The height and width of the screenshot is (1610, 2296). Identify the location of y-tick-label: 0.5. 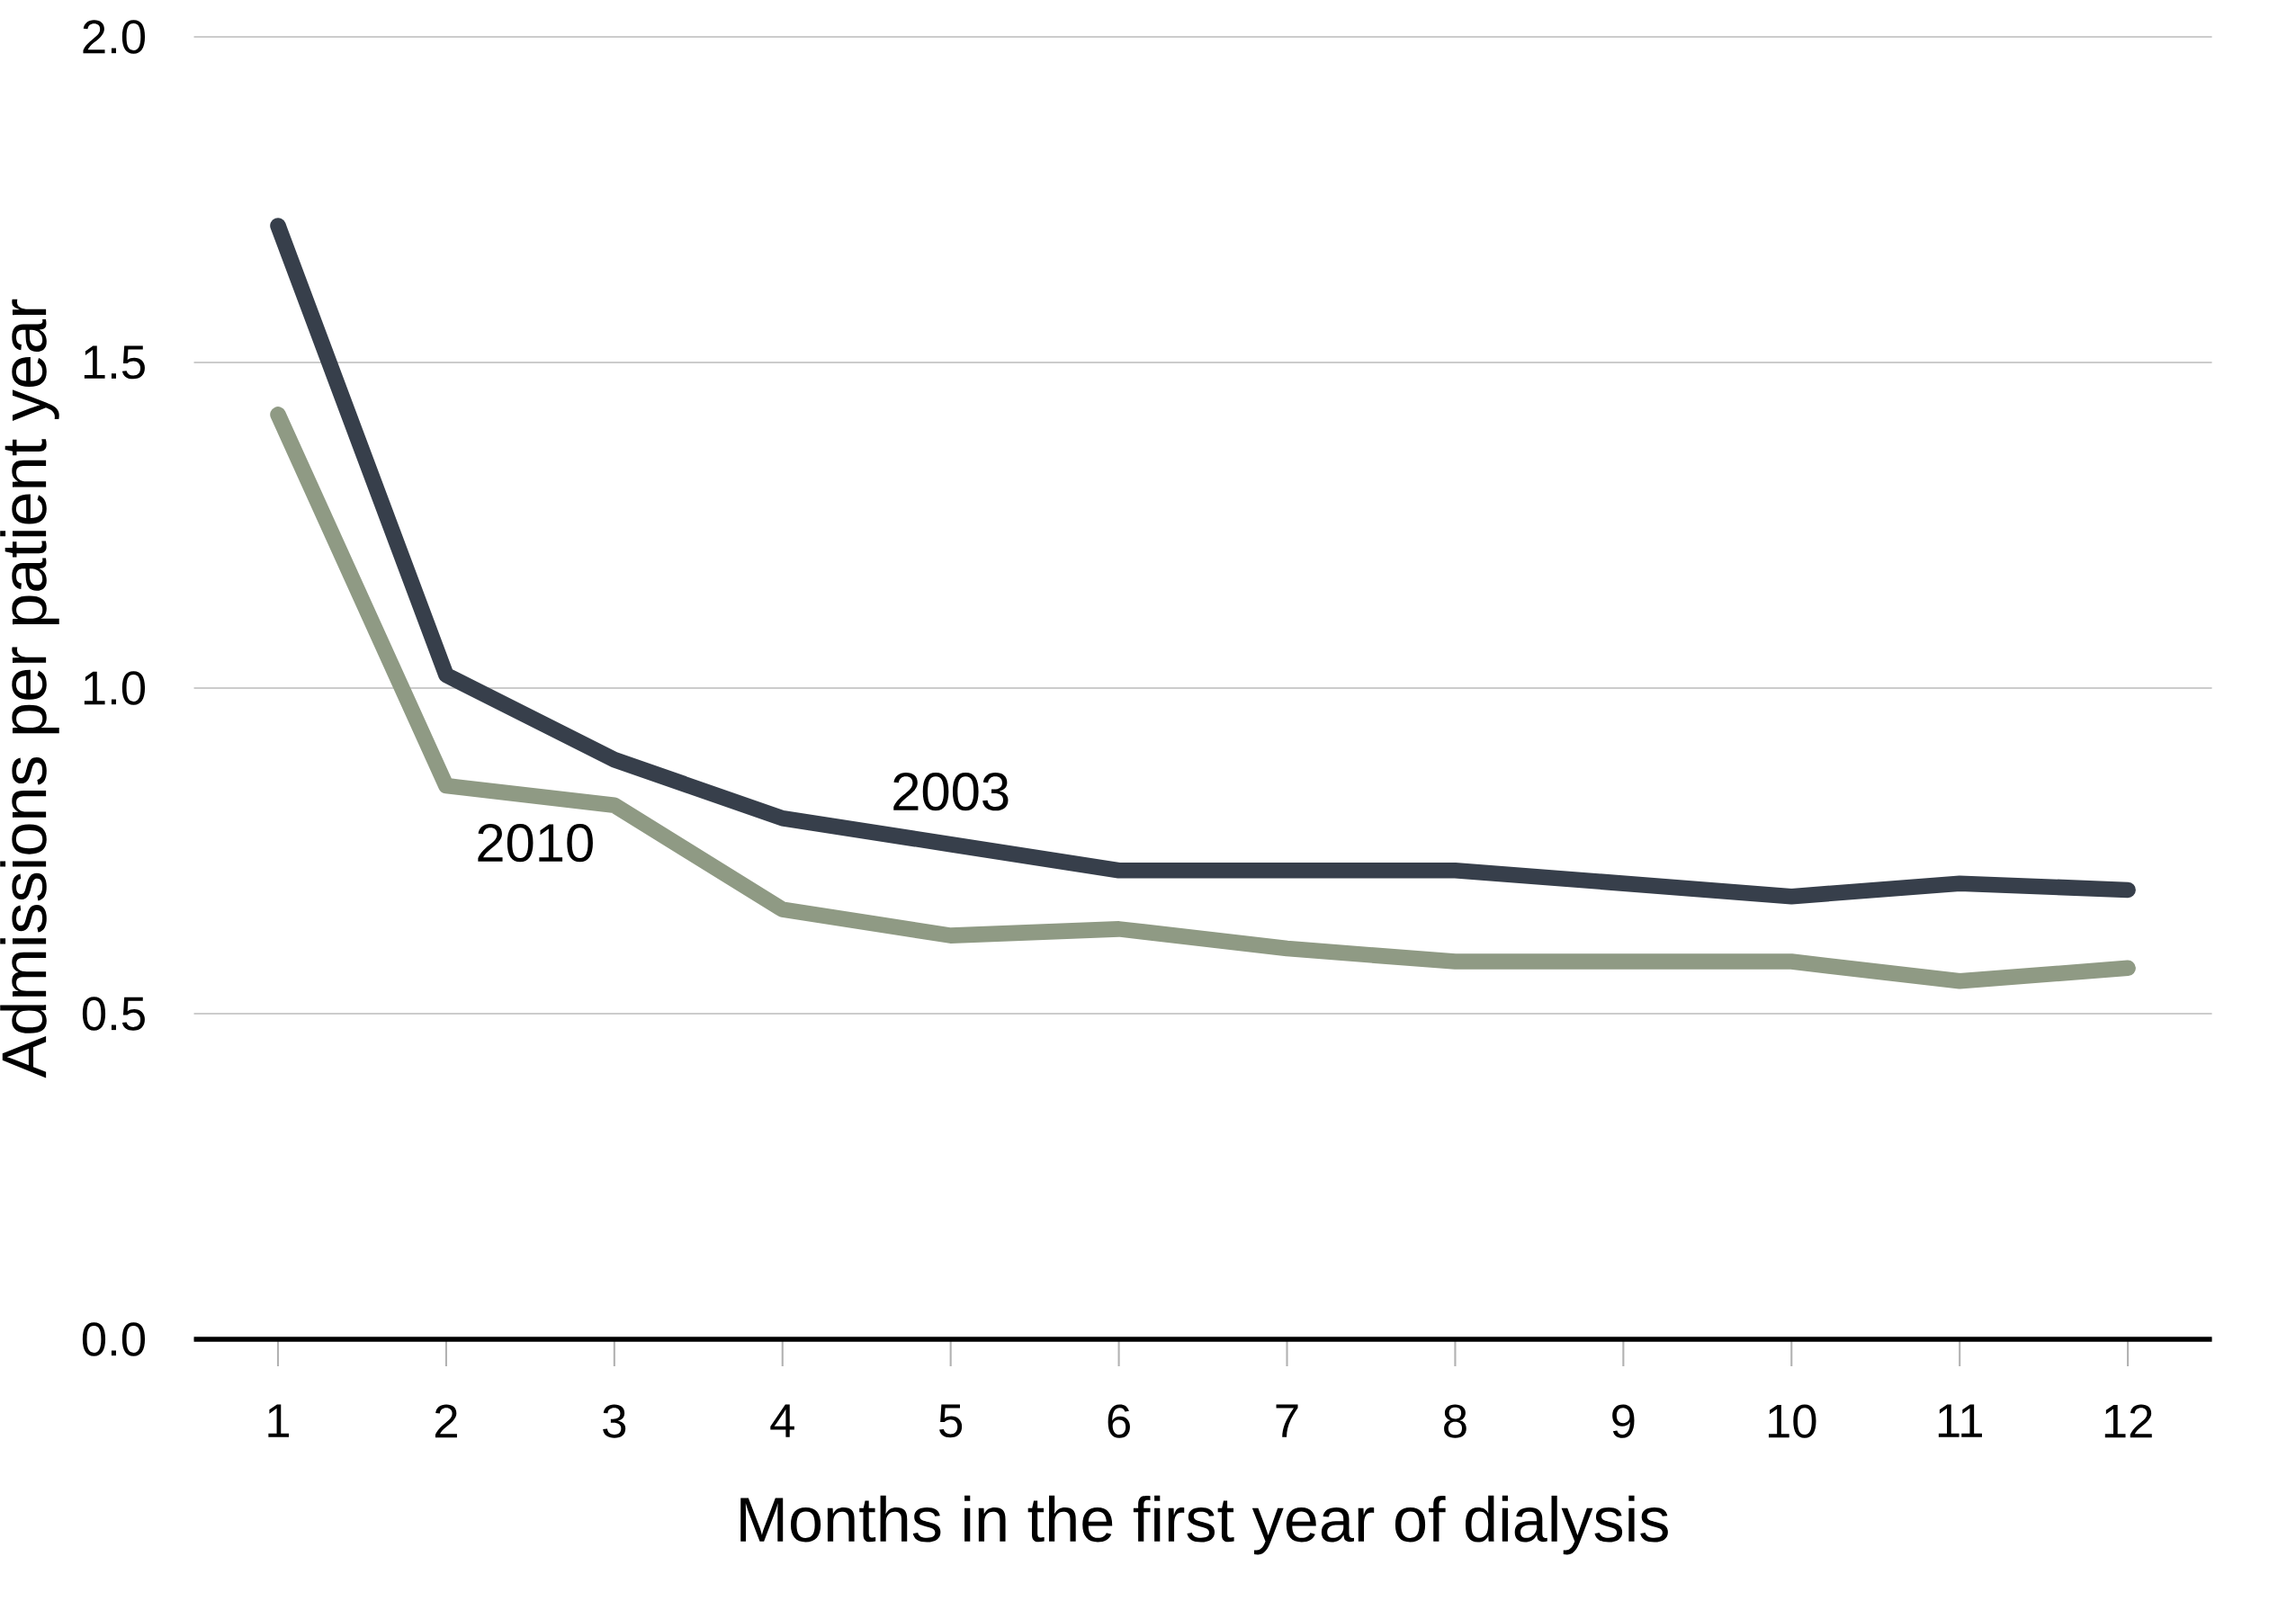
(113, 1014).